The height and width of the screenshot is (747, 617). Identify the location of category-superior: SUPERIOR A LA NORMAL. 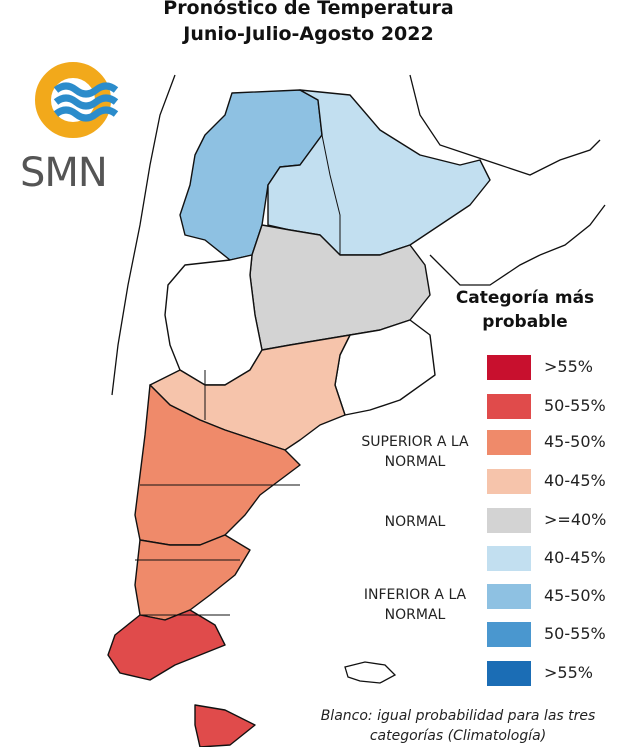
(415, 452).